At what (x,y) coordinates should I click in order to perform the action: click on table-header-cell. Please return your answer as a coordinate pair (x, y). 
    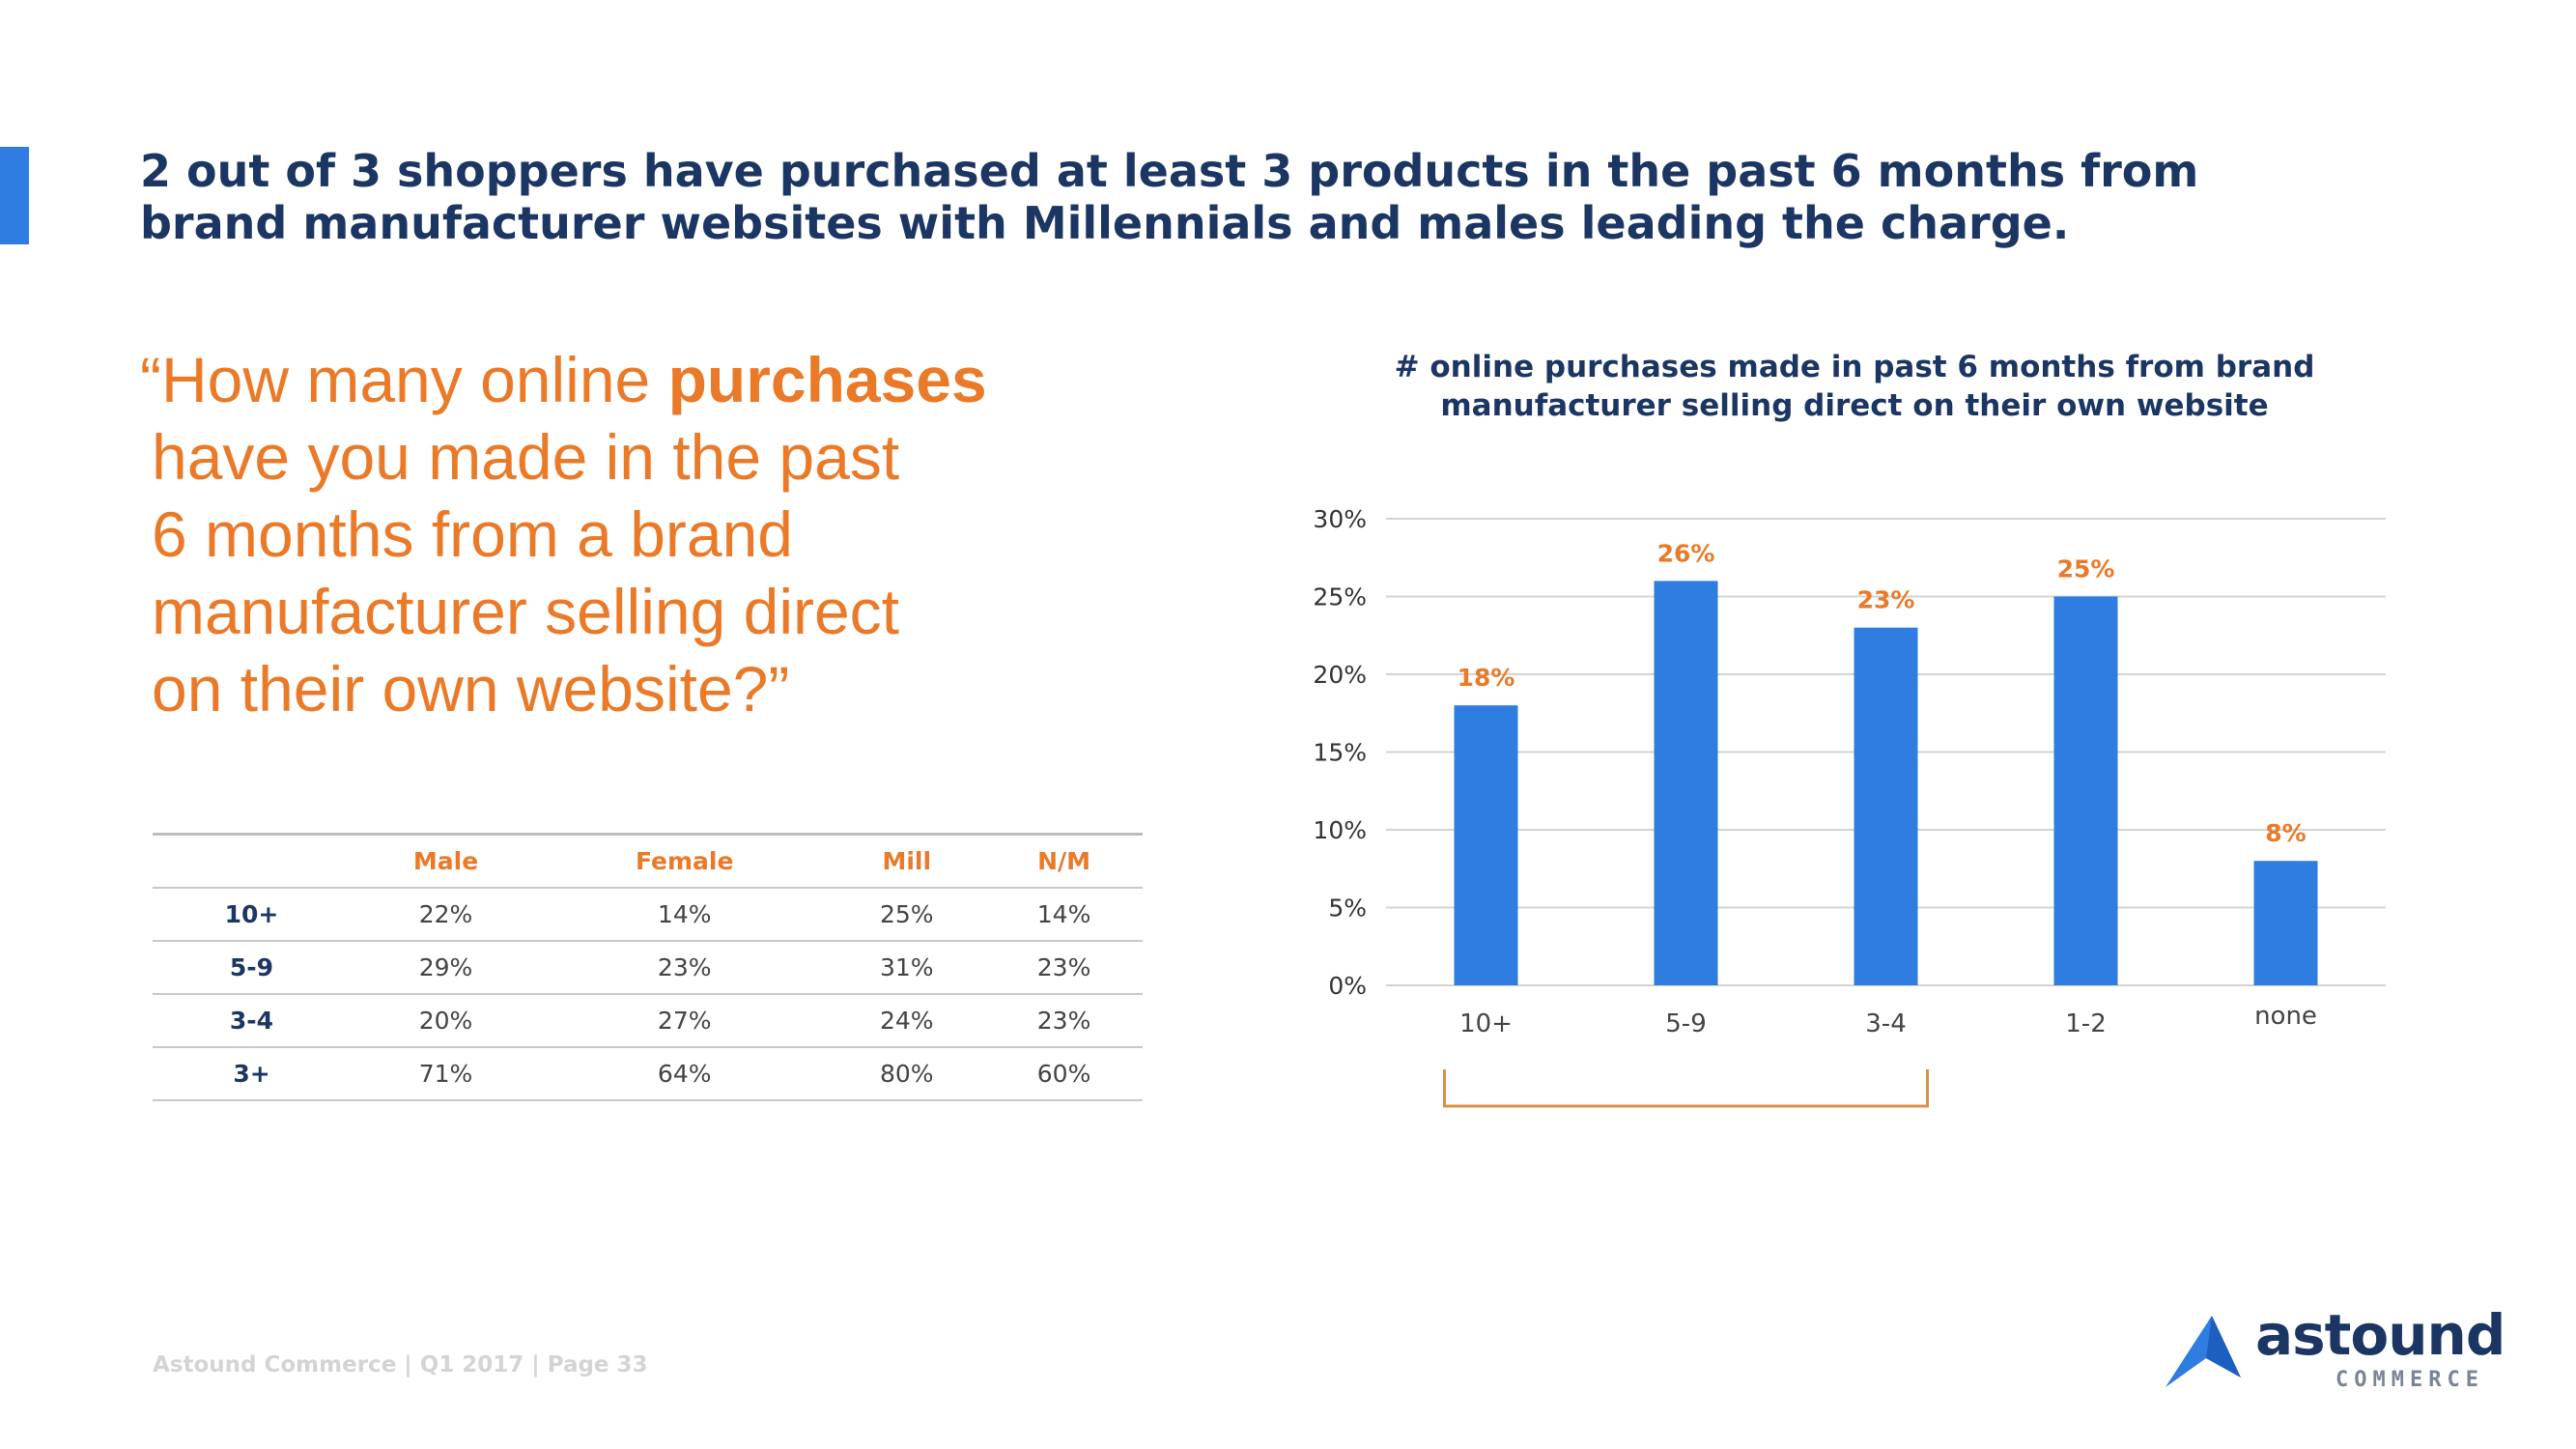
    Looking at the image, I should click on (252, 861).